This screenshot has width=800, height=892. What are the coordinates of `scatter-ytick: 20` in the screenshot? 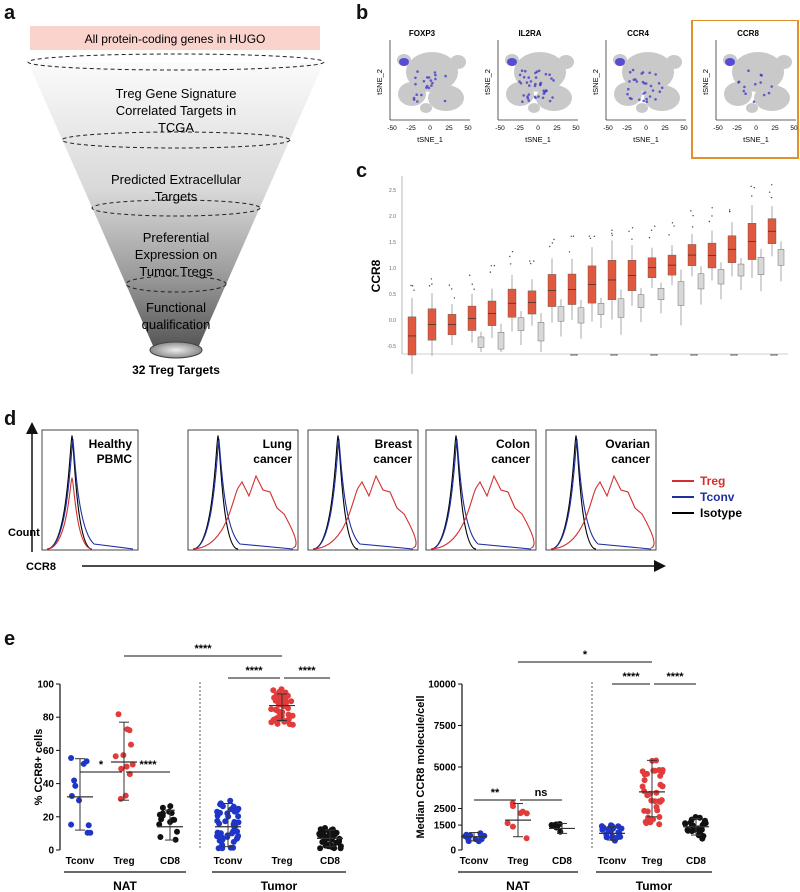 It's located at (49, 817).